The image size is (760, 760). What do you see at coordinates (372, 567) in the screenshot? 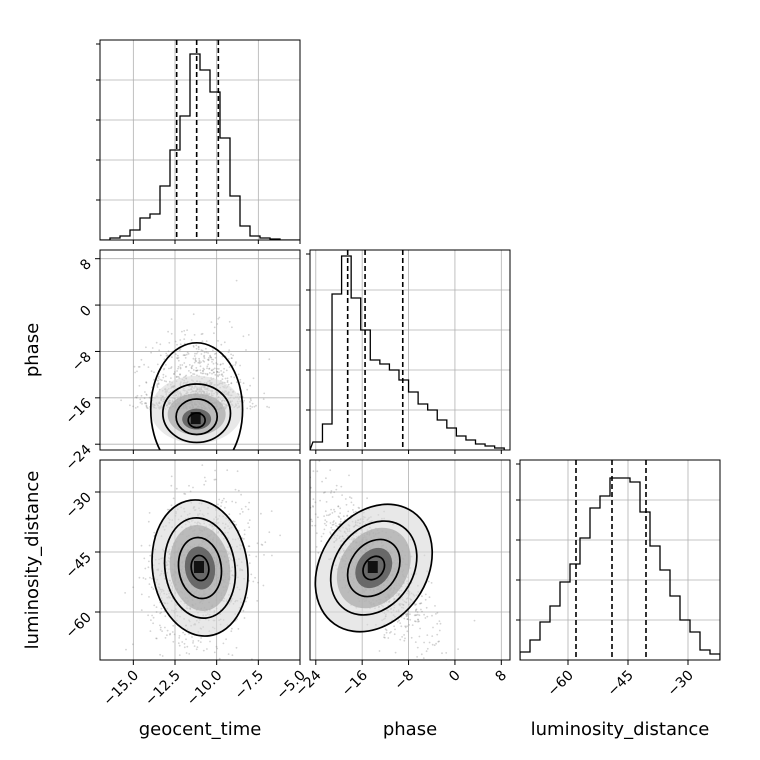
I see `density-peak` at bounding box center [372, 567].